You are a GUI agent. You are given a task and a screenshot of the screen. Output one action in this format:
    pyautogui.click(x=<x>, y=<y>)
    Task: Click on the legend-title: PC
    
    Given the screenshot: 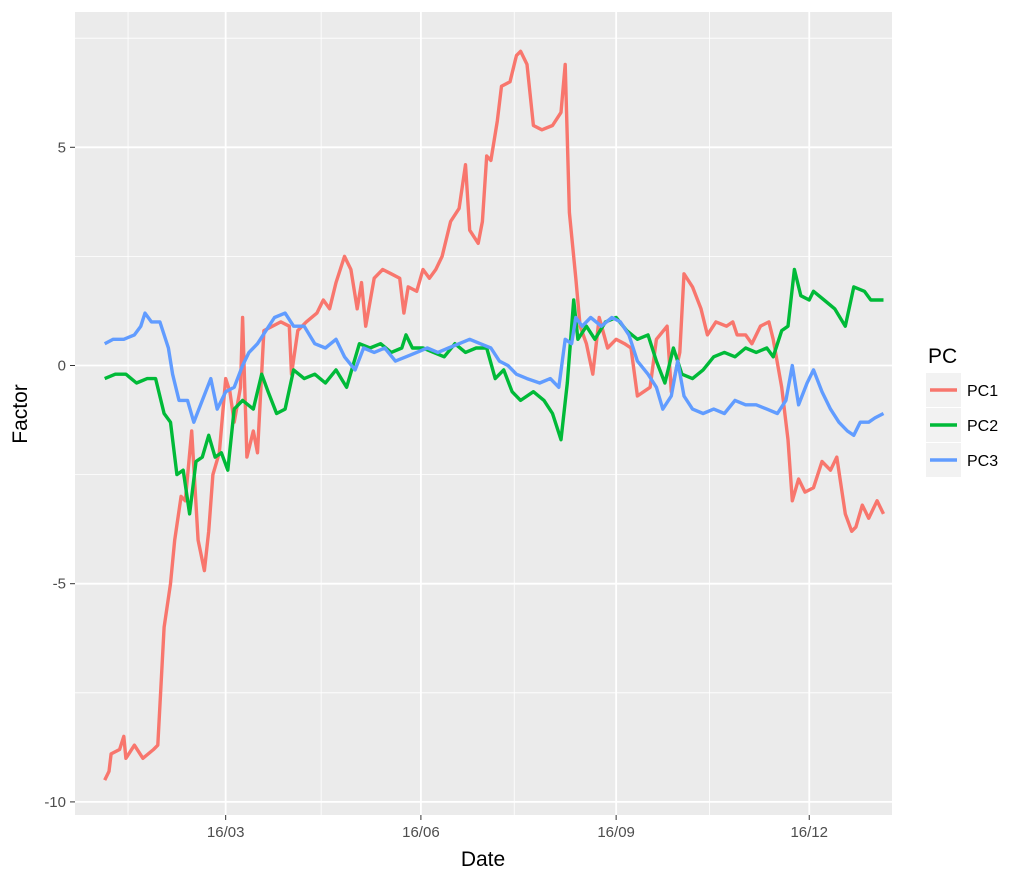 What is the action you would take?
    pyautogui.click(x=942, y=356)
    